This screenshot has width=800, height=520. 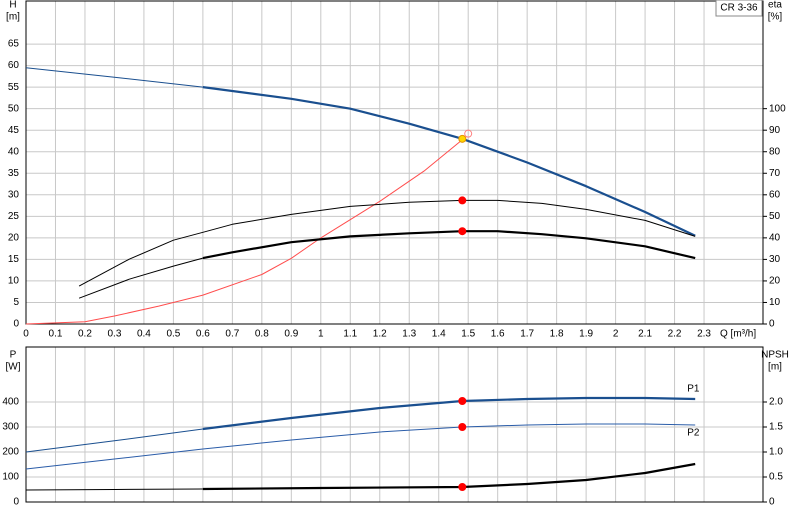 What do you see at coordinates (10, 452) in the screenshot?
I see `y-tick-label: 200` at bounding box center [10, 452].